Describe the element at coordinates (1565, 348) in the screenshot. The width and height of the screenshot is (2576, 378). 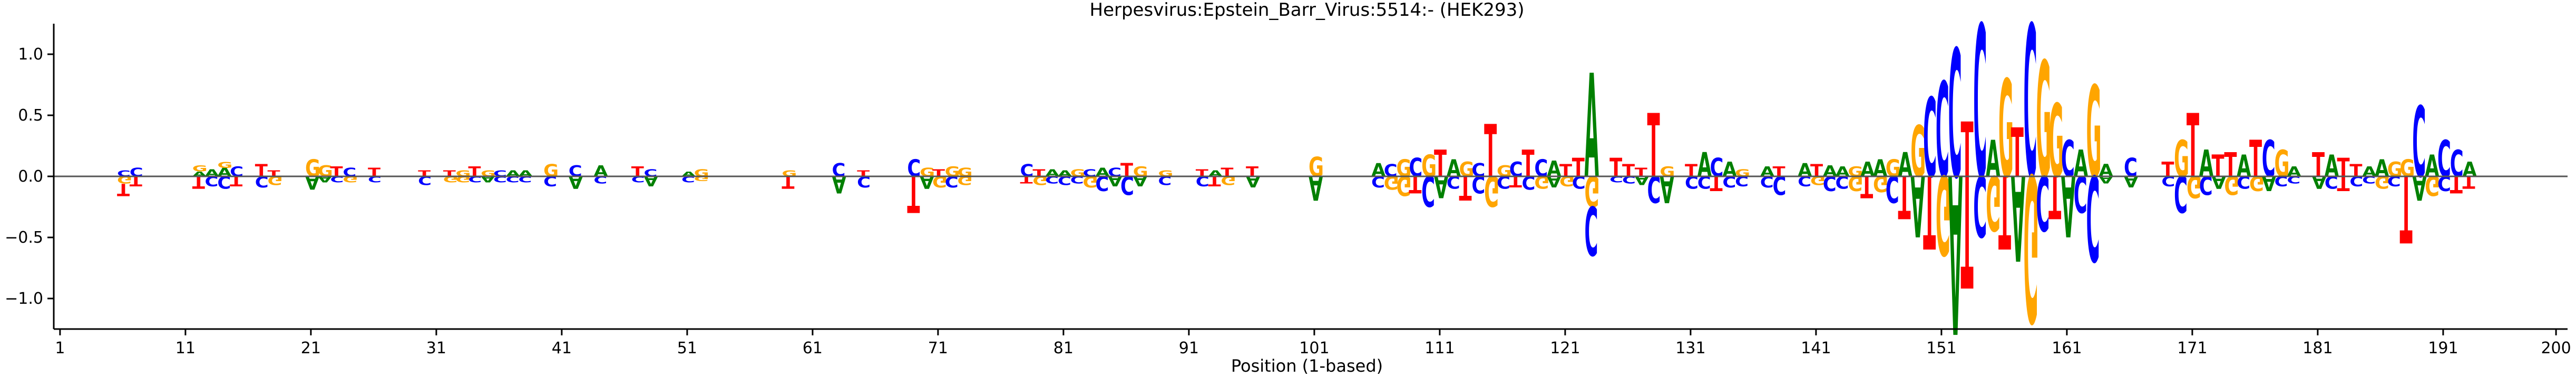
I see `x-tick-label: 121` at that location.